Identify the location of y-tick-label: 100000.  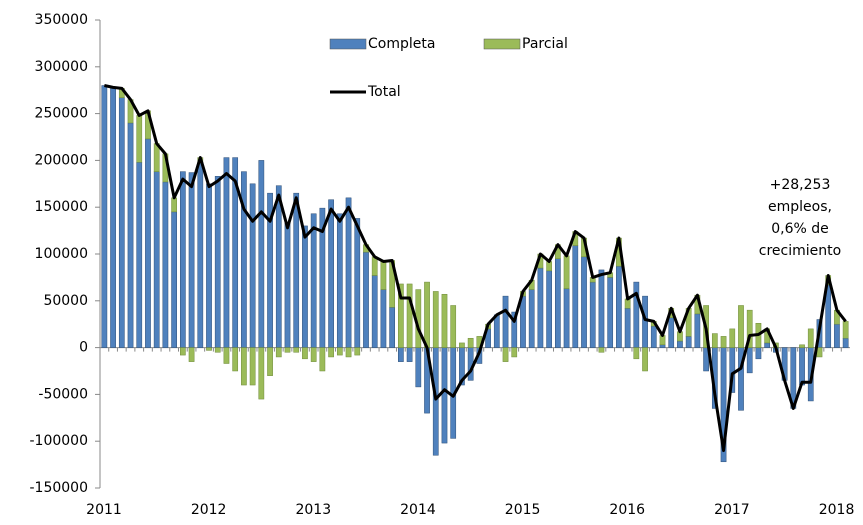
(61, 254).